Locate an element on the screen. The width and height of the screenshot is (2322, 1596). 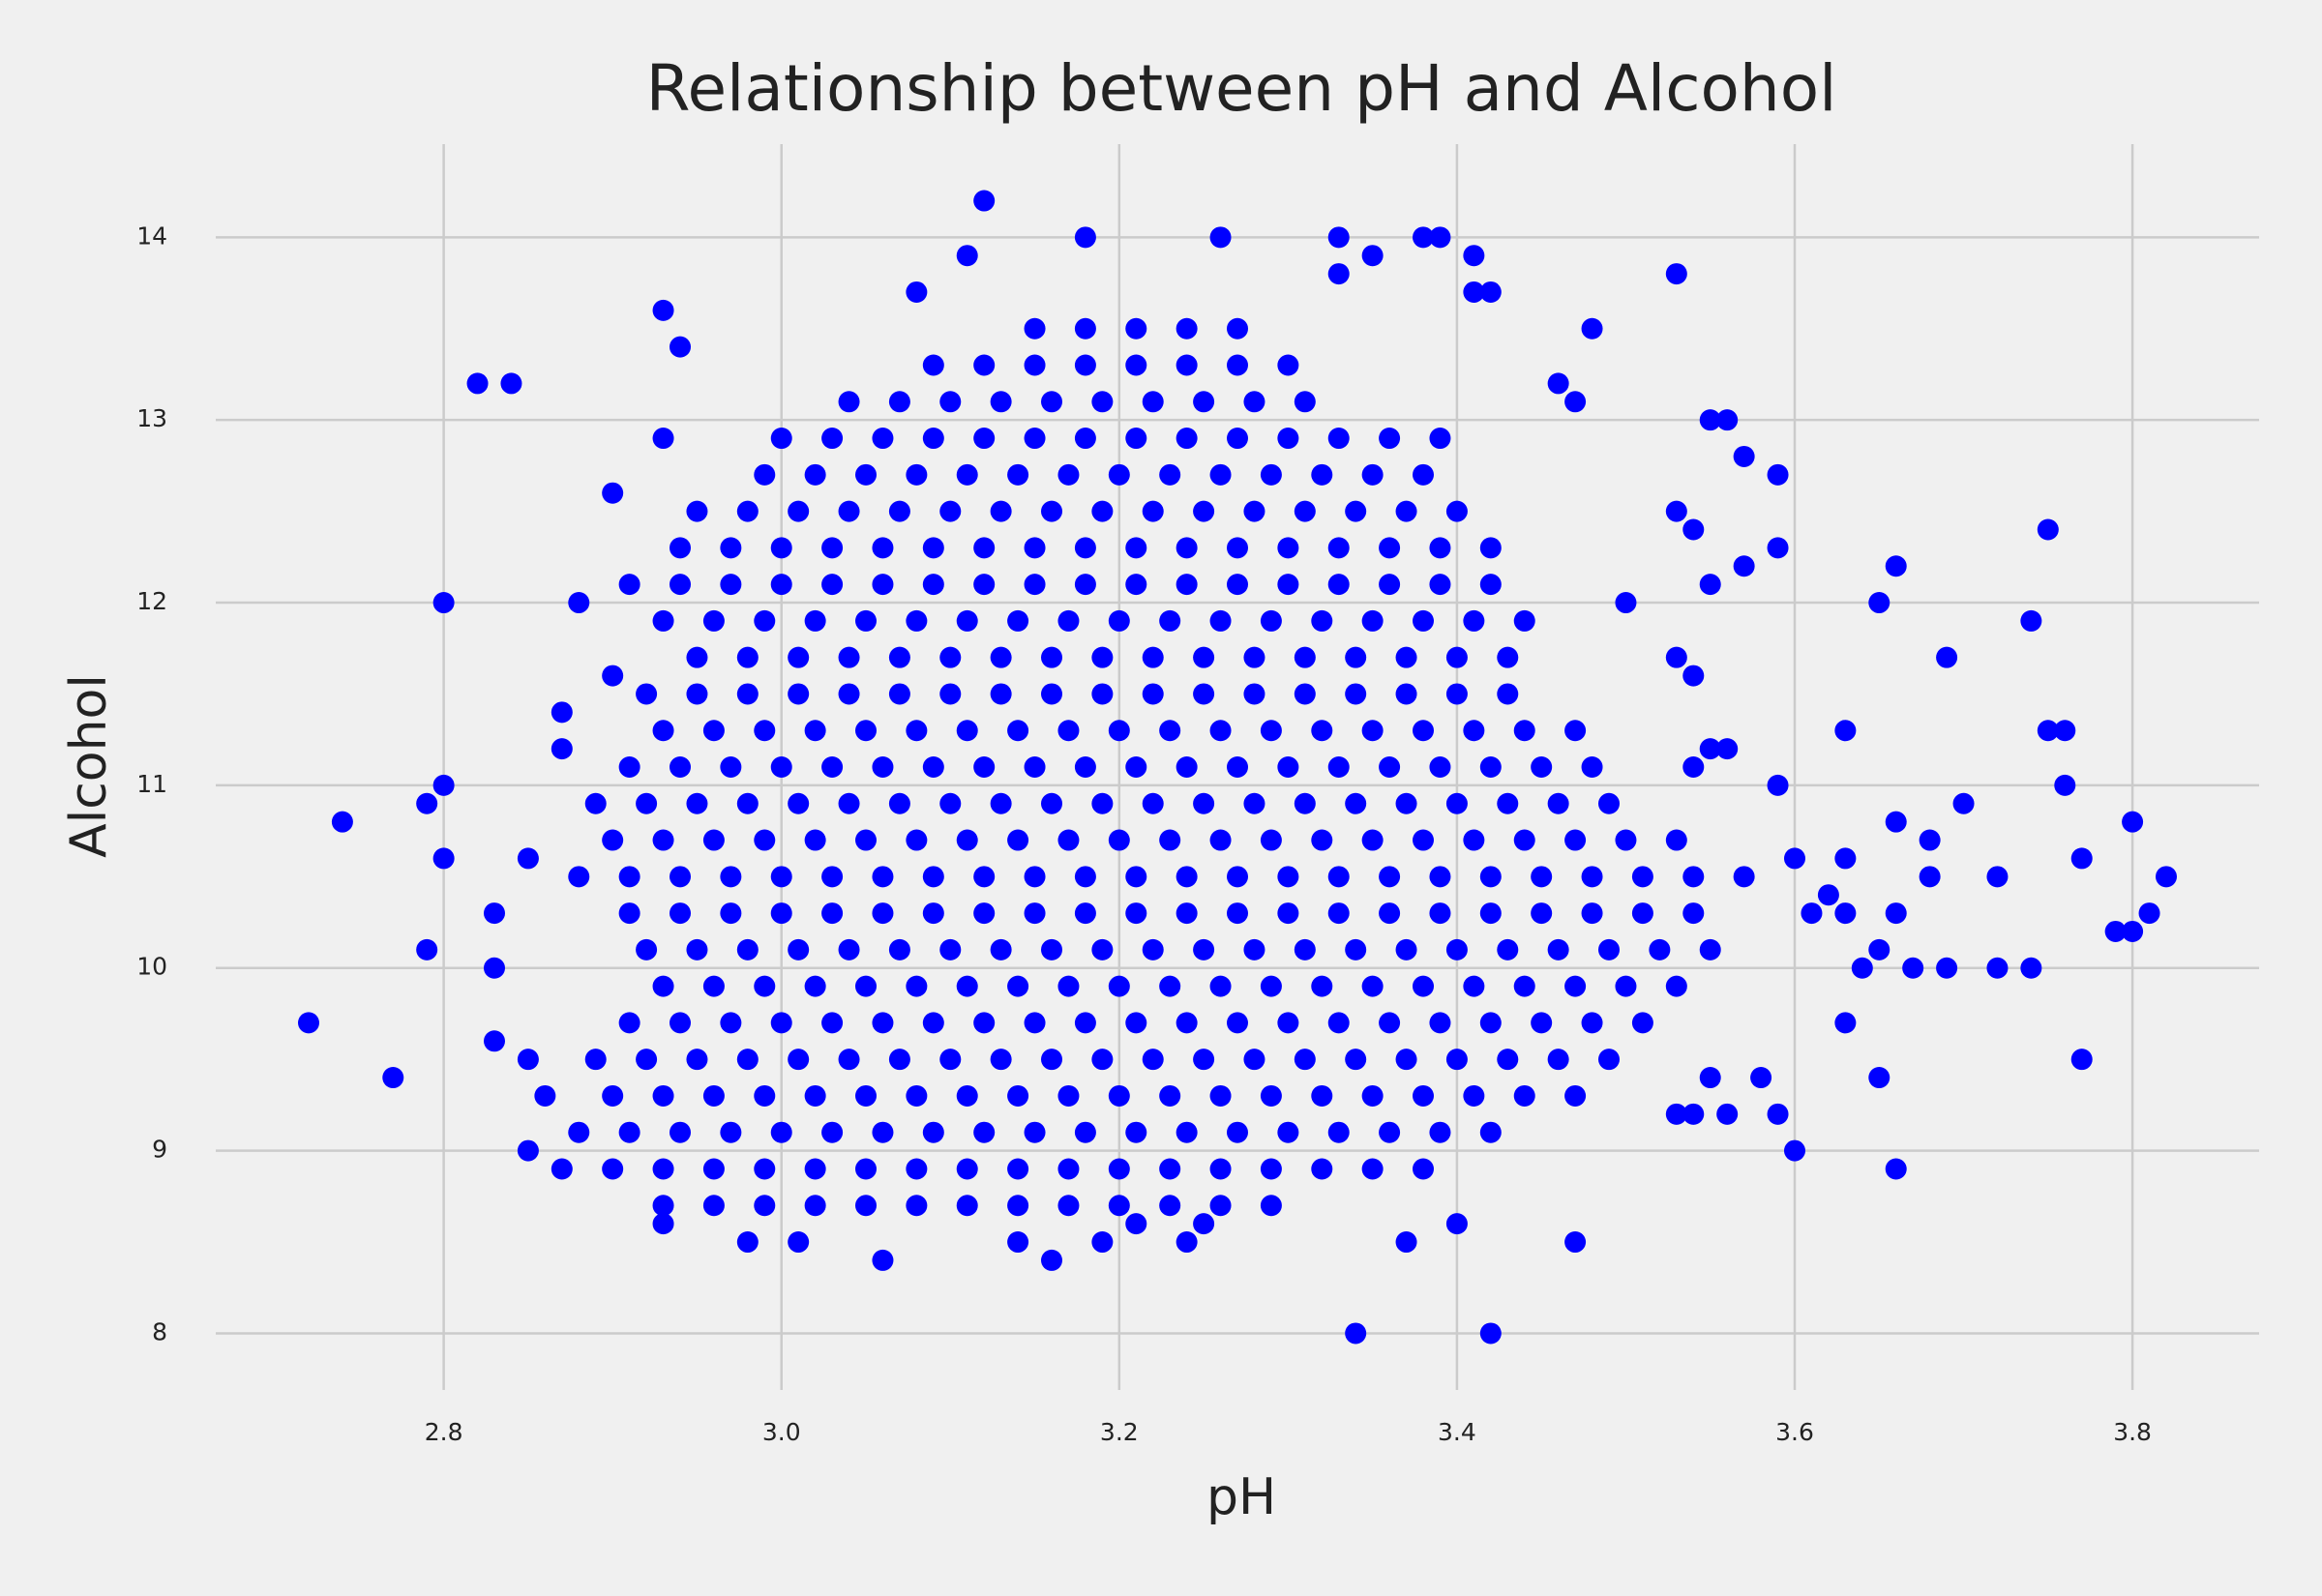
x-tick-label: 3.6 is located at coordinates (1794, 1432).